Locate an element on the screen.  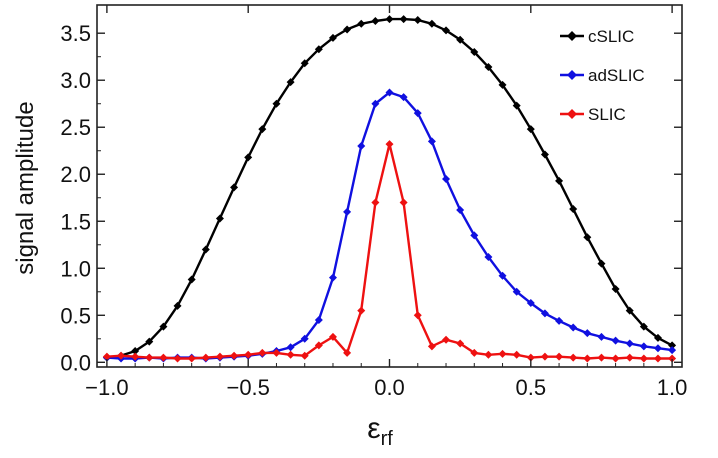
y-tick-label: 1.0 is located at coordinates (75, 268).